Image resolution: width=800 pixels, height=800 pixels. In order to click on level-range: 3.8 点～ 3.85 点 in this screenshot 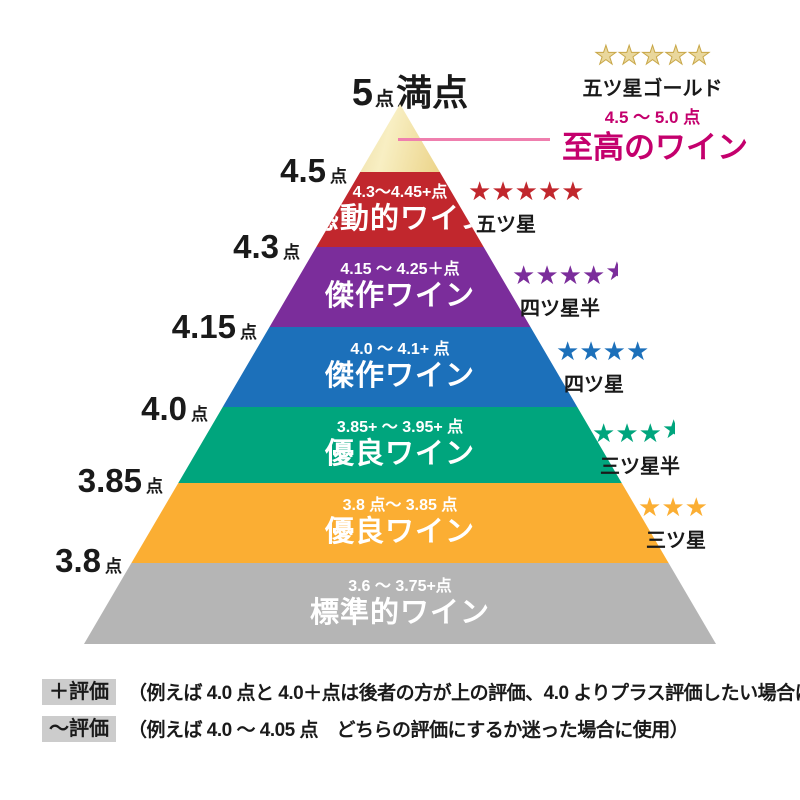, I will do `click(400, 506)`.